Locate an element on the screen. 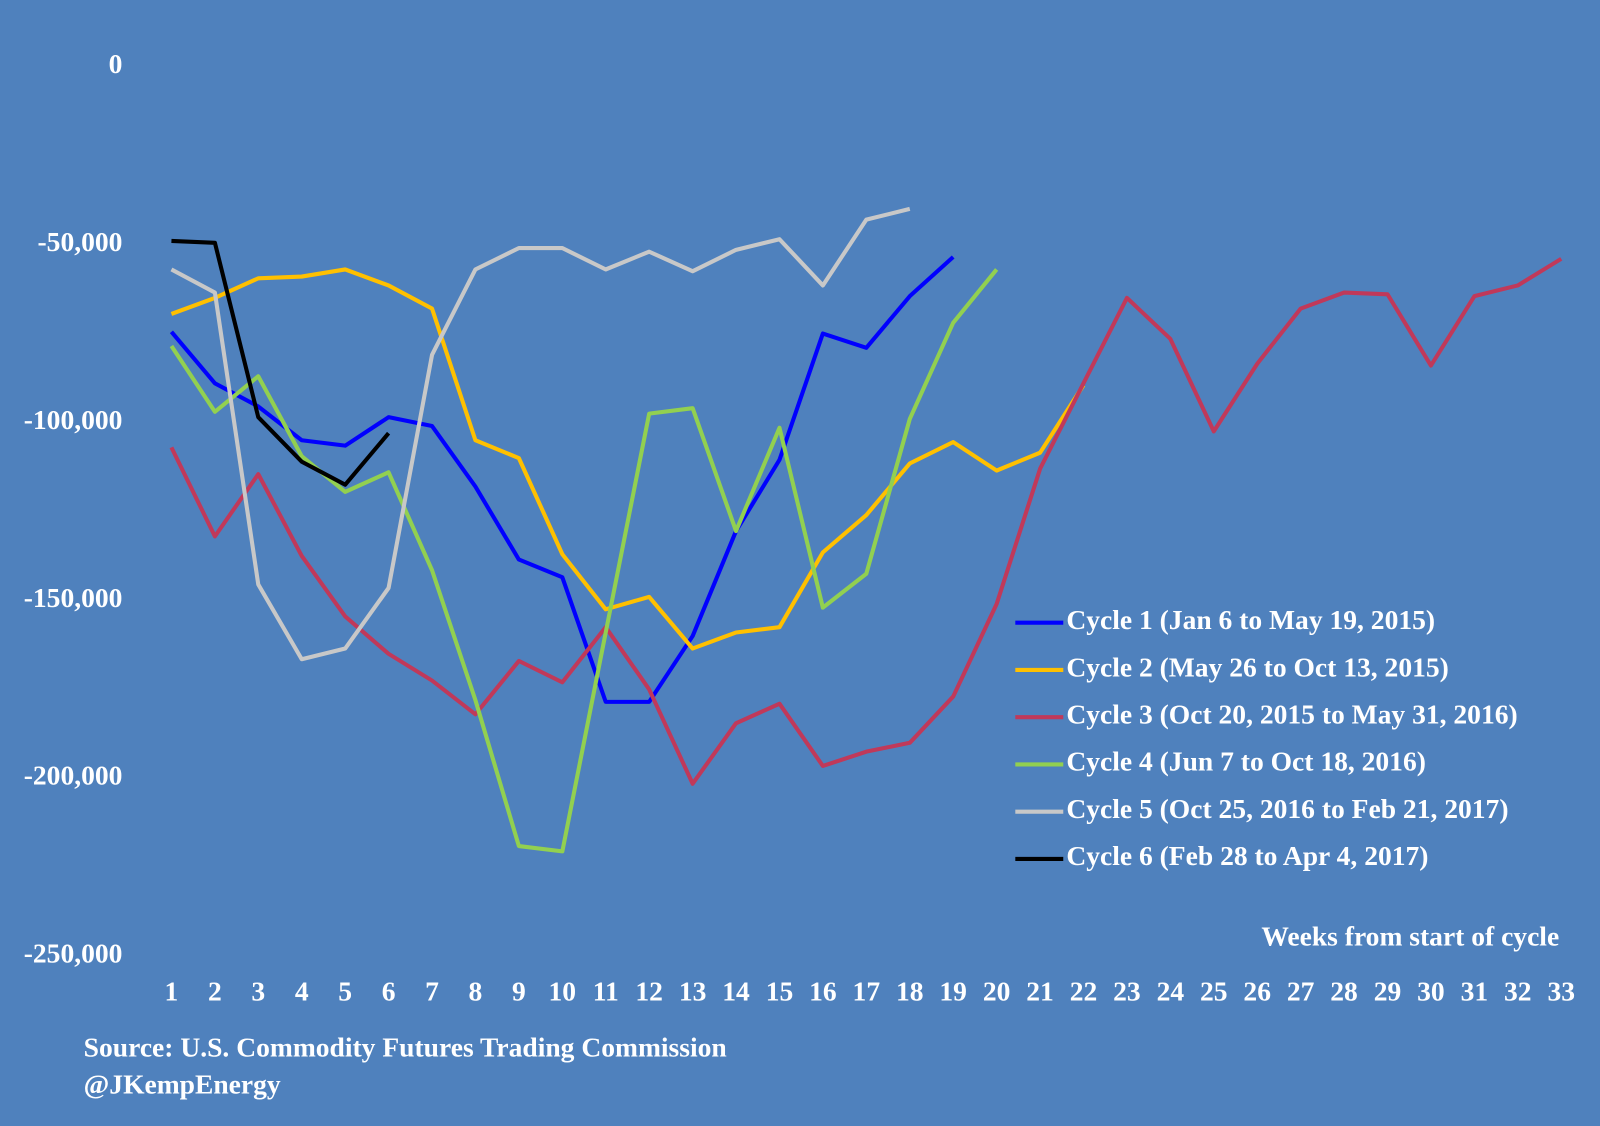 The width and height of the screenshot is (1600, 1126). x-tick-label: 27 is located at coordinates (1301, 990).